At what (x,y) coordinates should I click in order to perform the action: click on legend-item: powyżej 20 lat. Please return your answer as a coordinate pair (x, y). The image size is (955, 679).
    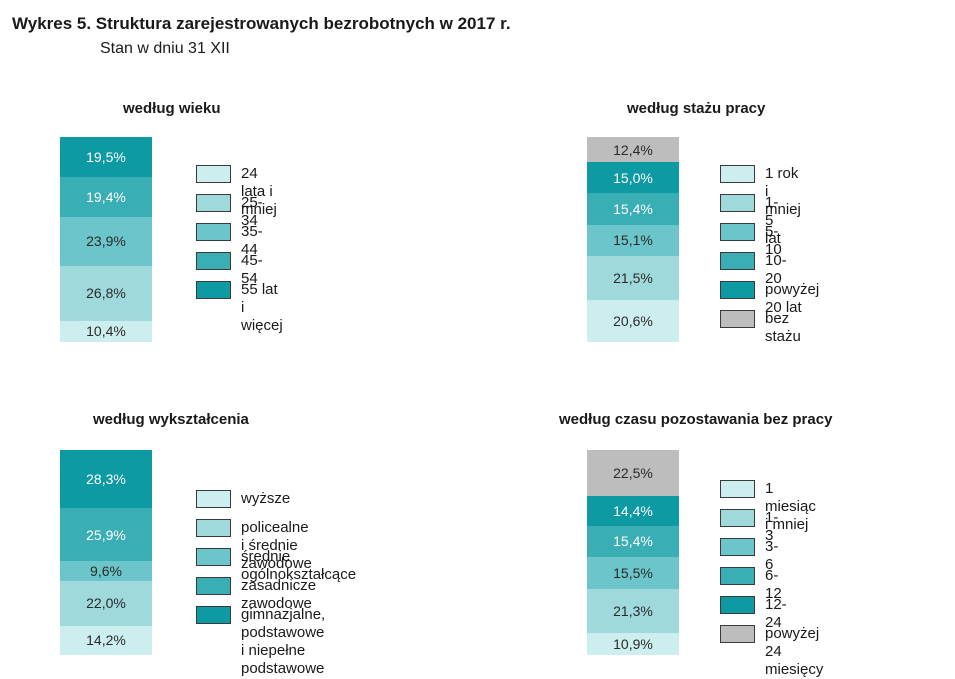
    Looking at the image, I should click on (769, 299).